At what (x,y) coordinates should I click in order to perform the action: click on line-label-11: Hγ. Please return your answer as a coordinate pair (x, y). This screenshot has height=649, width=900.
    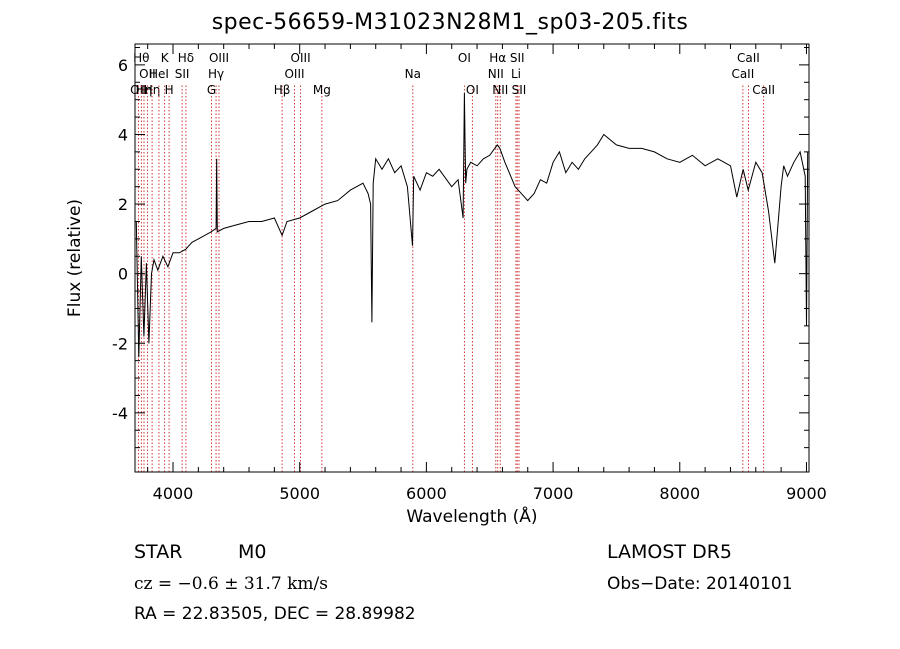
    Looking at the image, I should click on (216, 74).